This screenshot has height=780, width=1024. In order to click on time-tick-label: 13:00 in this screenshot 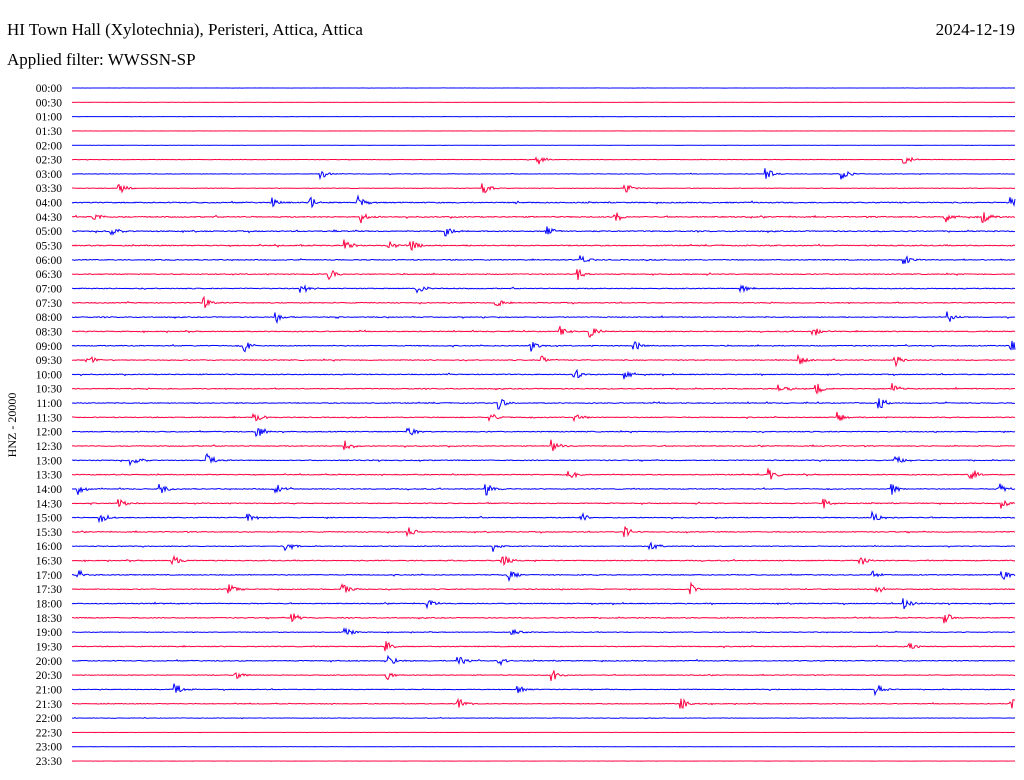, I will do `click(49, 461)`.